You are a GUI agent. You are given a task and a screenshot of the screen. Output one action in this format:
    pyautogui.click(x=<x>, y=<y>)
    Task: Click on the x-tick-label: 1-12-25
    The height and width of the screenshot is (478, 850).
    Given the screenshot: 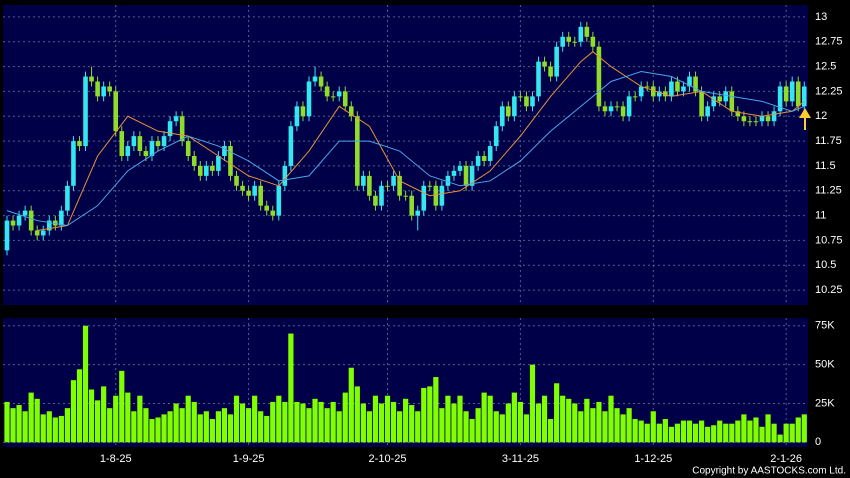 What is the action you would take?
    pyautogui.click(x=653, y=459)
    